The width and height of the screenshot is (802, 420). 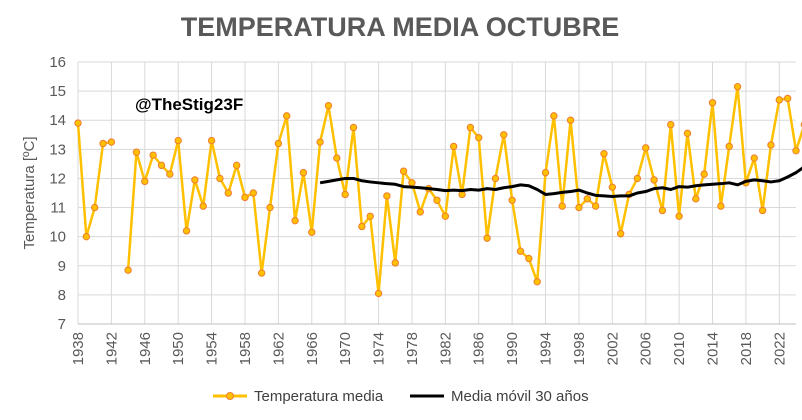 What do you see at coordinates (189, 104) in the screenshot?
I see `author-annotation: @TheStig23F` at bounding box center [189, 104].